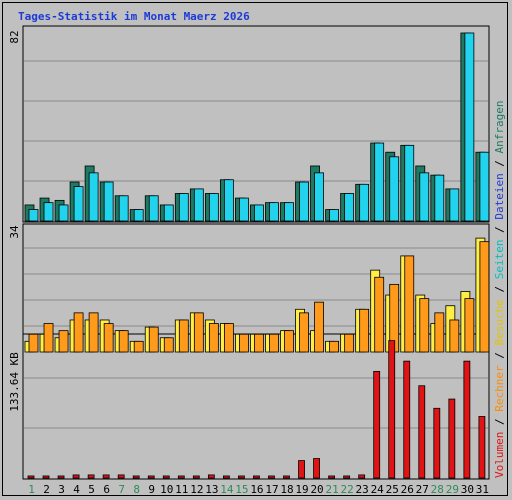  Describe the element at coordinates (106, 489) in the screenshot. I see `x-tick-label-day-6: 6` at that location.